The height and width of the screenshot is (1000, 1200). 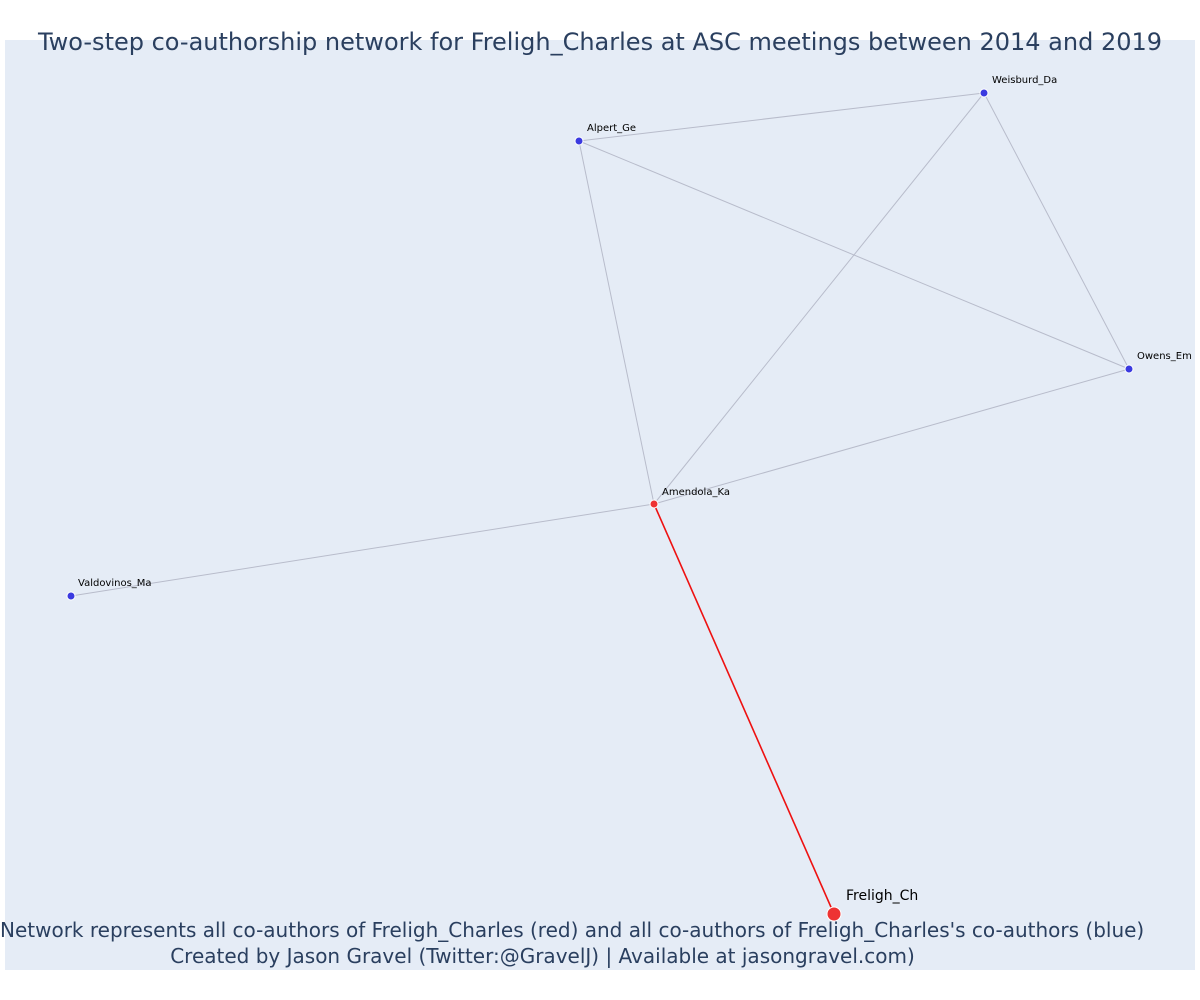 What do you see at coordinates (362, 550) in the screenshot?
I see `edge-Amendola_Ka-Valdovinos_Ma` at bounding box center [362, 550].